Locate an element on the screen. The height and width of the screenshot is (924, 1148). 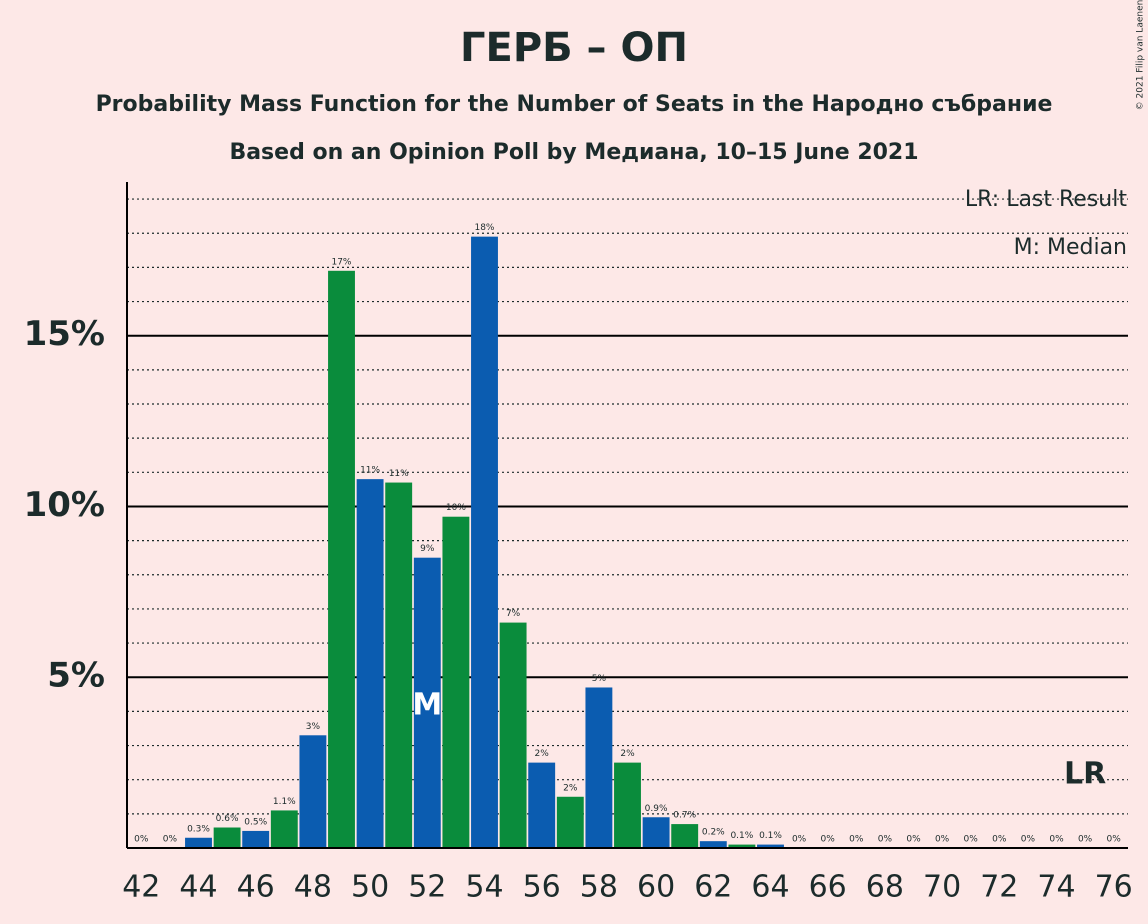
value-label: 9% is located at coordinates (427, 549).